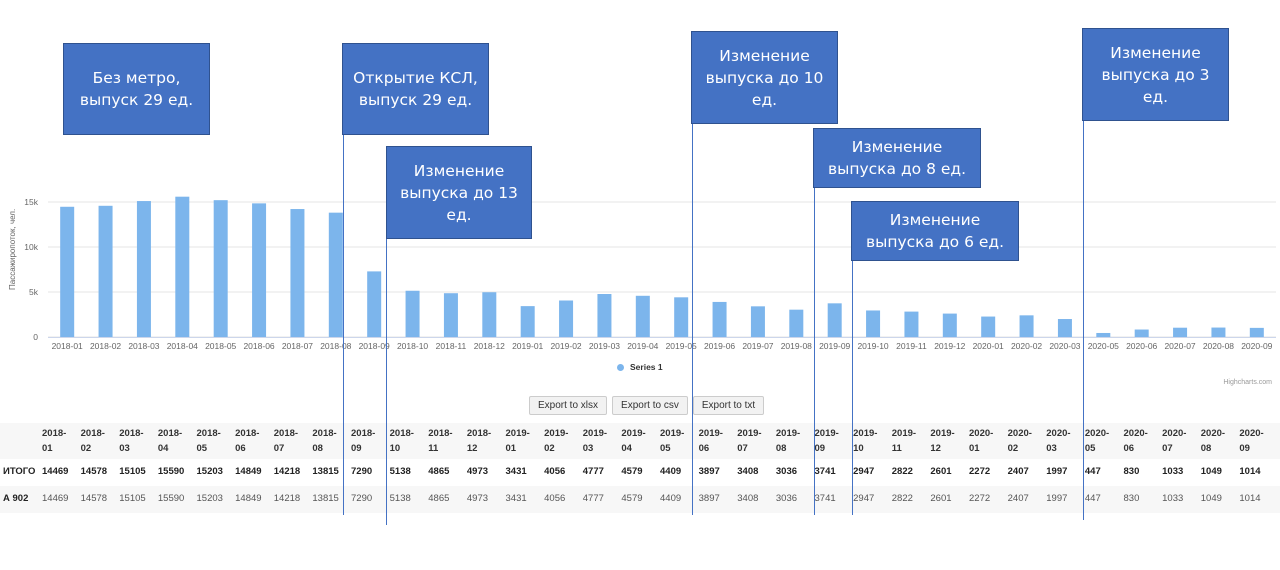 The height and width of the screenshot is (570, 1280). What do you see at coordinates (864, 498) in the screenshot?
I see `table-cell: 2947` at bounding box center [864, 498].